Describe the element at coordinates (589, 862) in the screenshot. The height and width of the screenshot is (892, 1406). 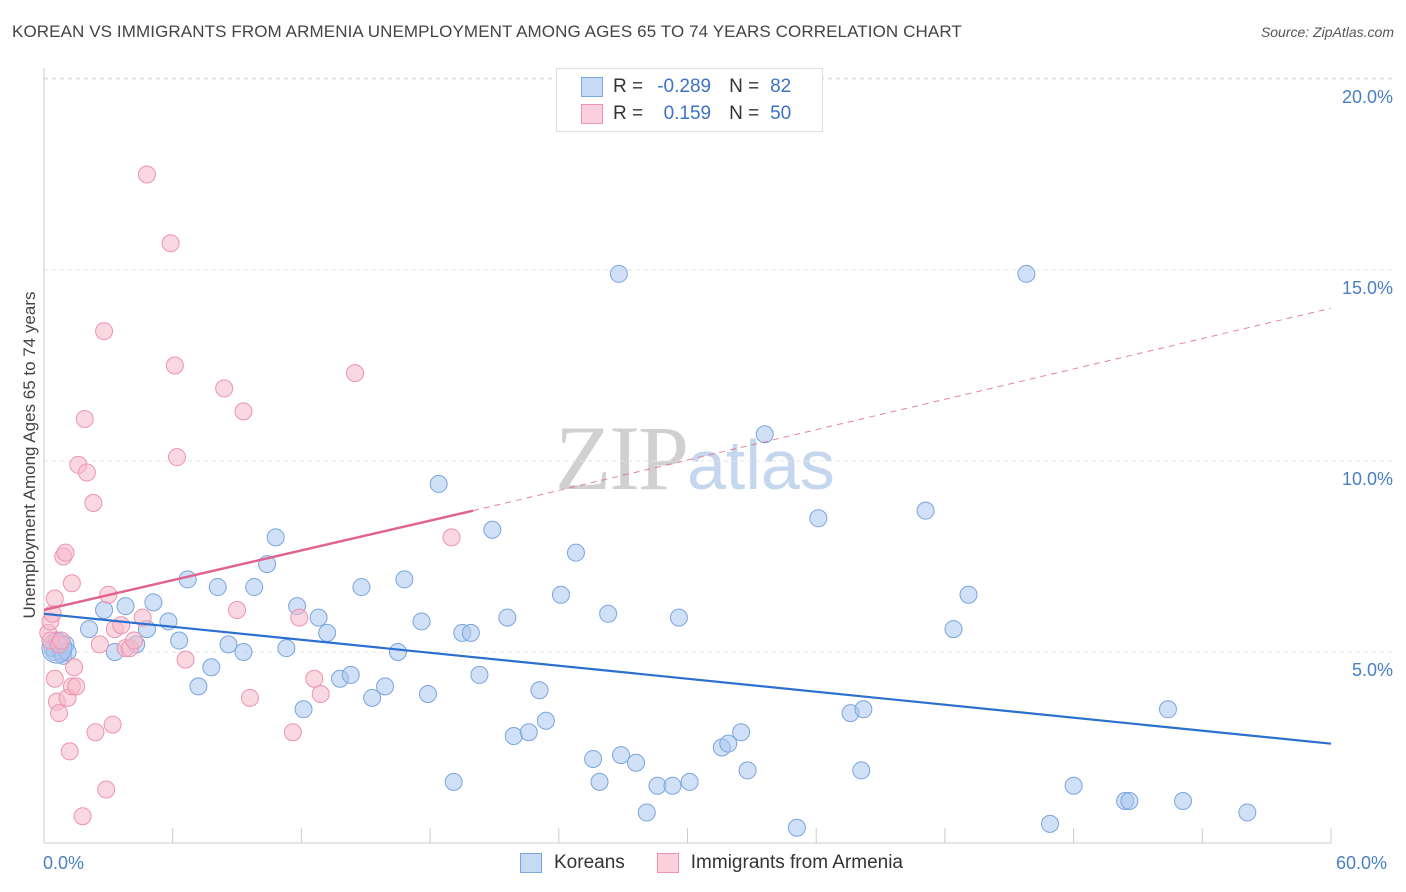
I see `series-label-koreans: Koreans` at that location.